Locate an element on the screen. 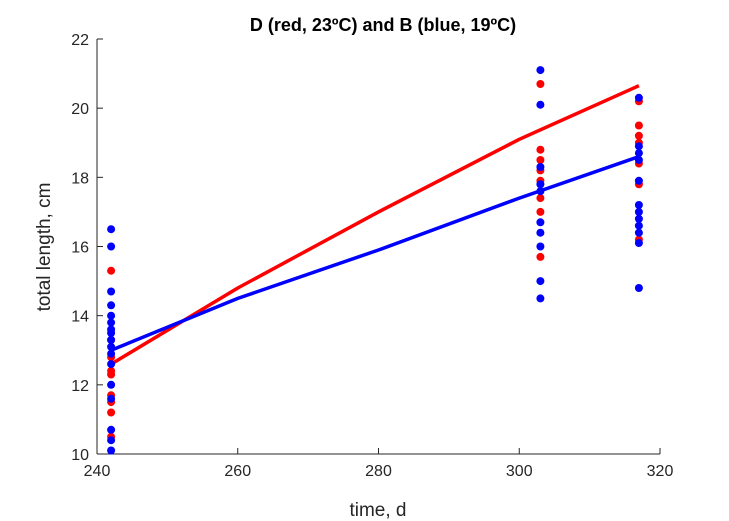  y-tick-label: 12 is located at coordinates (80, 386).